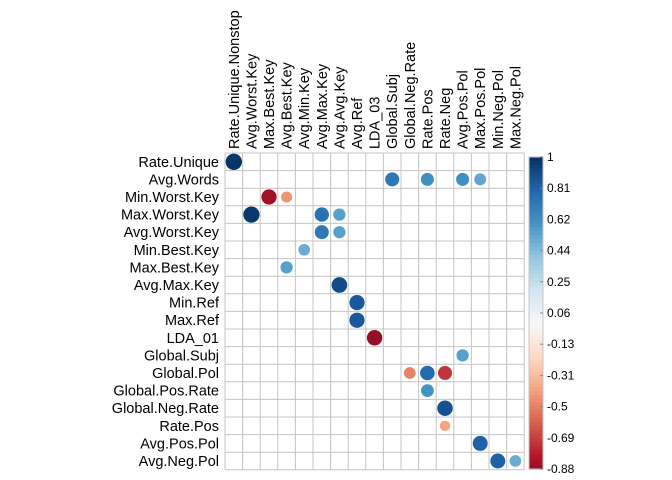 The image size is (672, 480). I want to click on row-label: Avg.Pos.Pol, so click(179, 444).